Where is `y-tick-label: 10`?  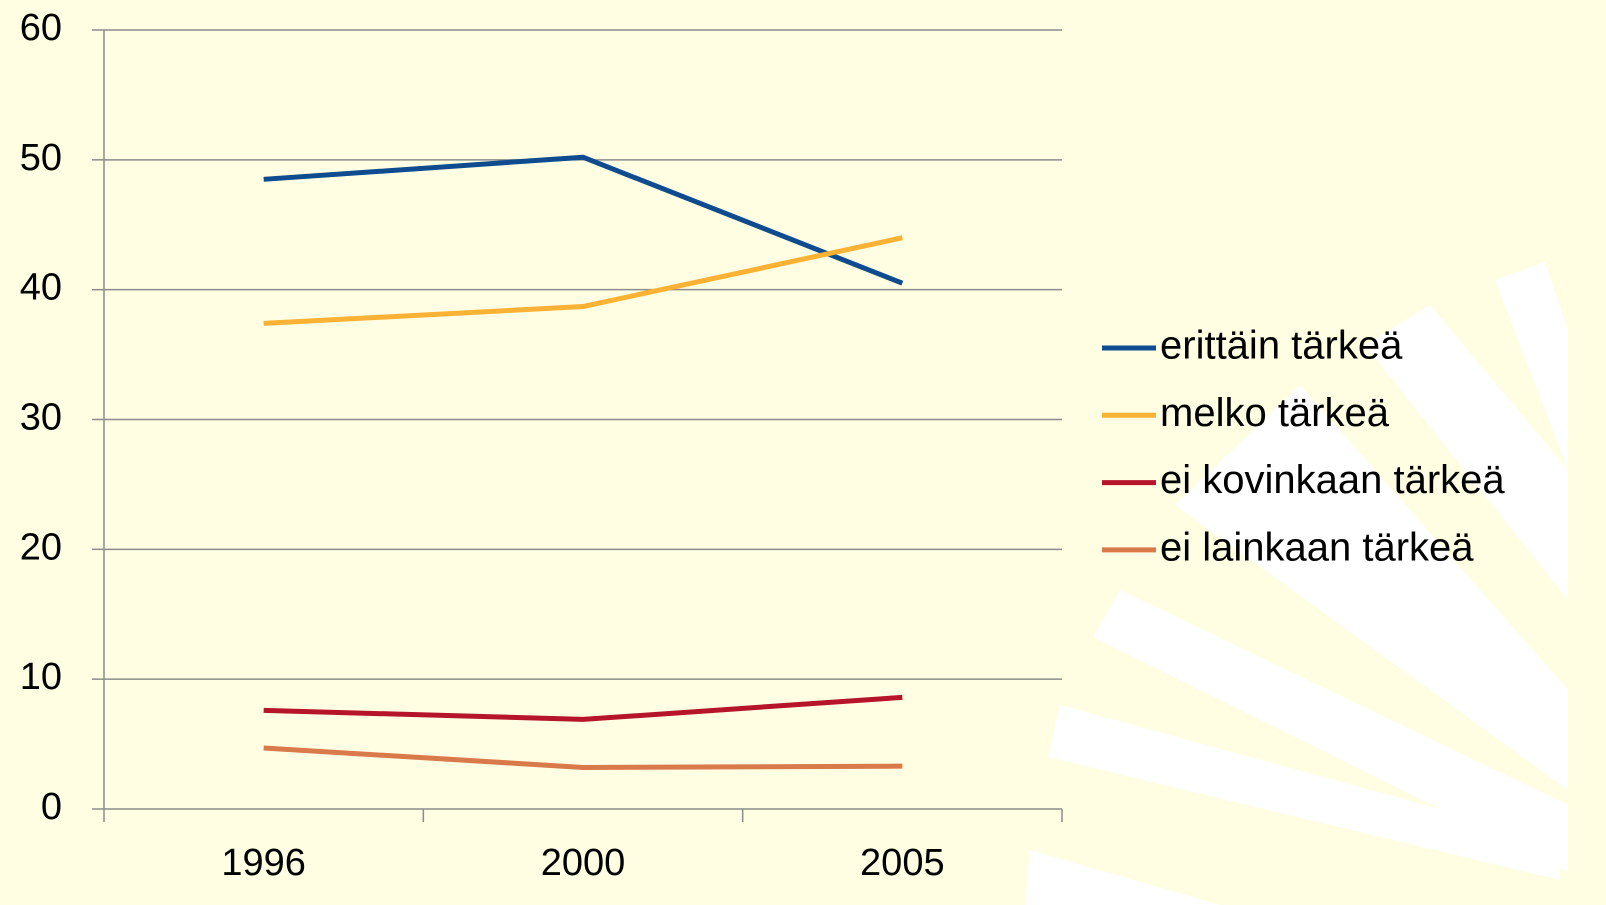
y-tick-label: 10 is located at coordinates (41, 677).